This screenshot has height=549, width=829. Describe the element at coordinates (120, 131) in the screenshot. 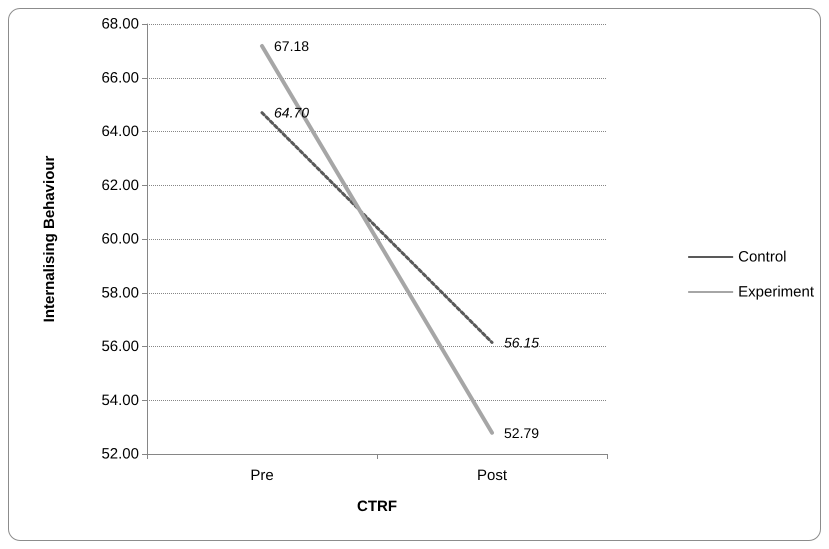

I see `y-tick-label: 64.00` at that location.